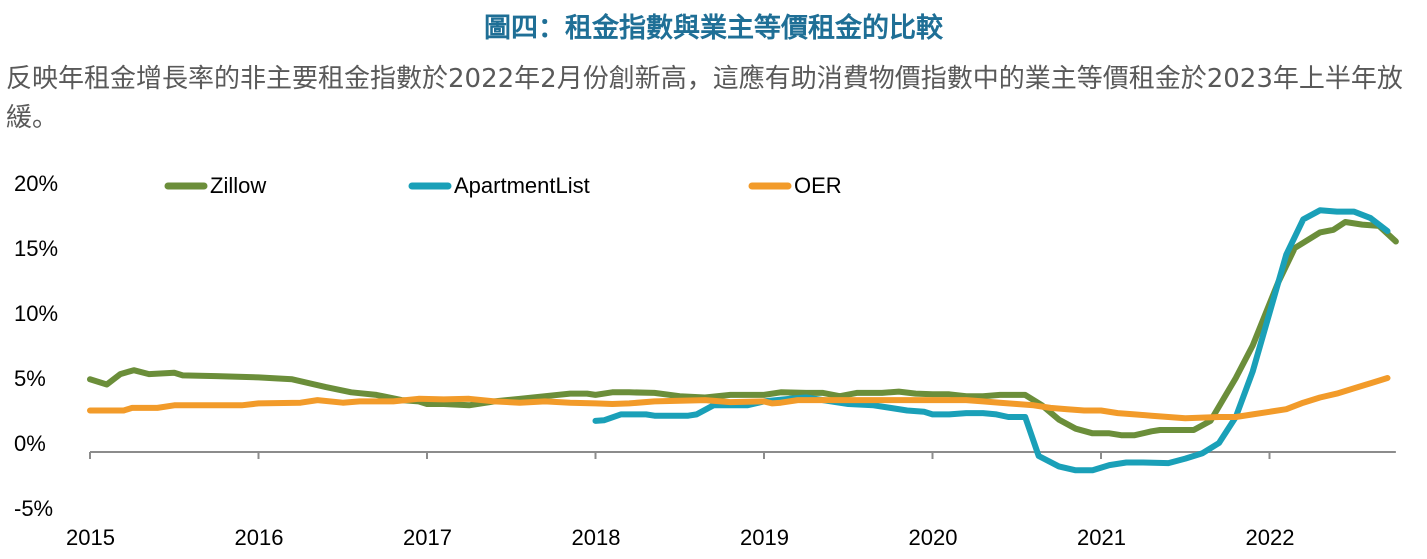 The image size is (1427, 559). I want to click on chart-title: 圖四：租金指數與業主等價租金的比較, so click(713, 28).